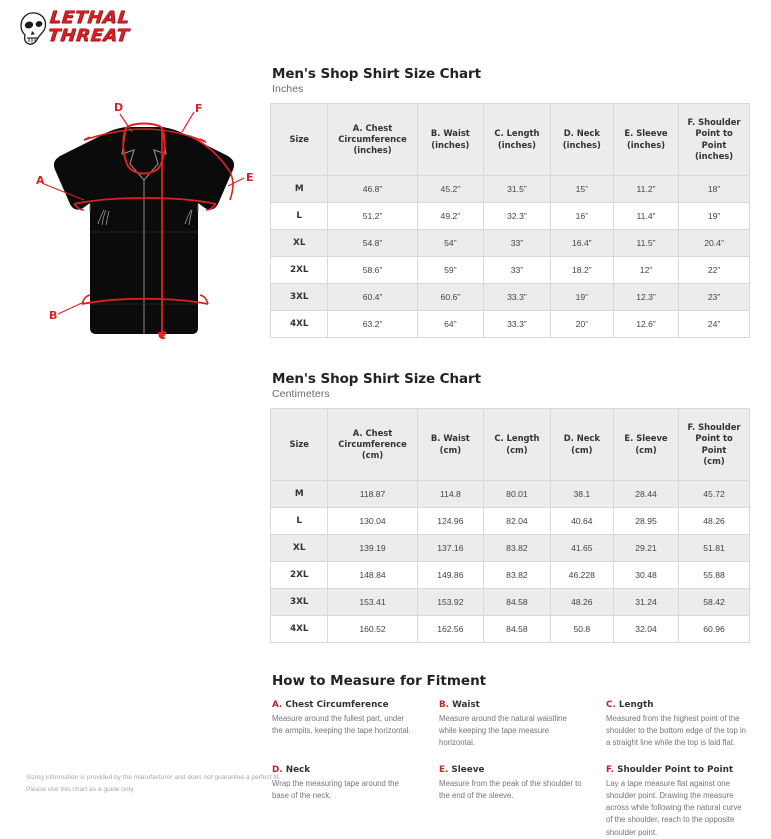 The height and width of the screenshot is (839, 771). What do you see at coordinates (372, 270) in the screenshot?
I see `cell-value: 58.6”` at bounding box center [372, 270].